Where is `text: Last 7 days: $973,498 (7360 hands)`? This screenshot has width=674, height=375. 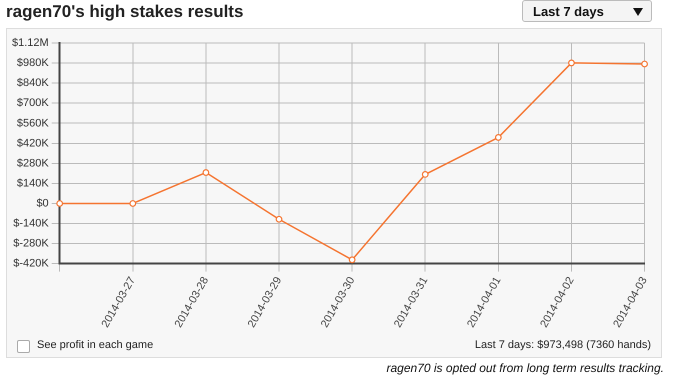
text: Last 7 days: $973,498 (7360 hands) is located at coordinates (562, 345).